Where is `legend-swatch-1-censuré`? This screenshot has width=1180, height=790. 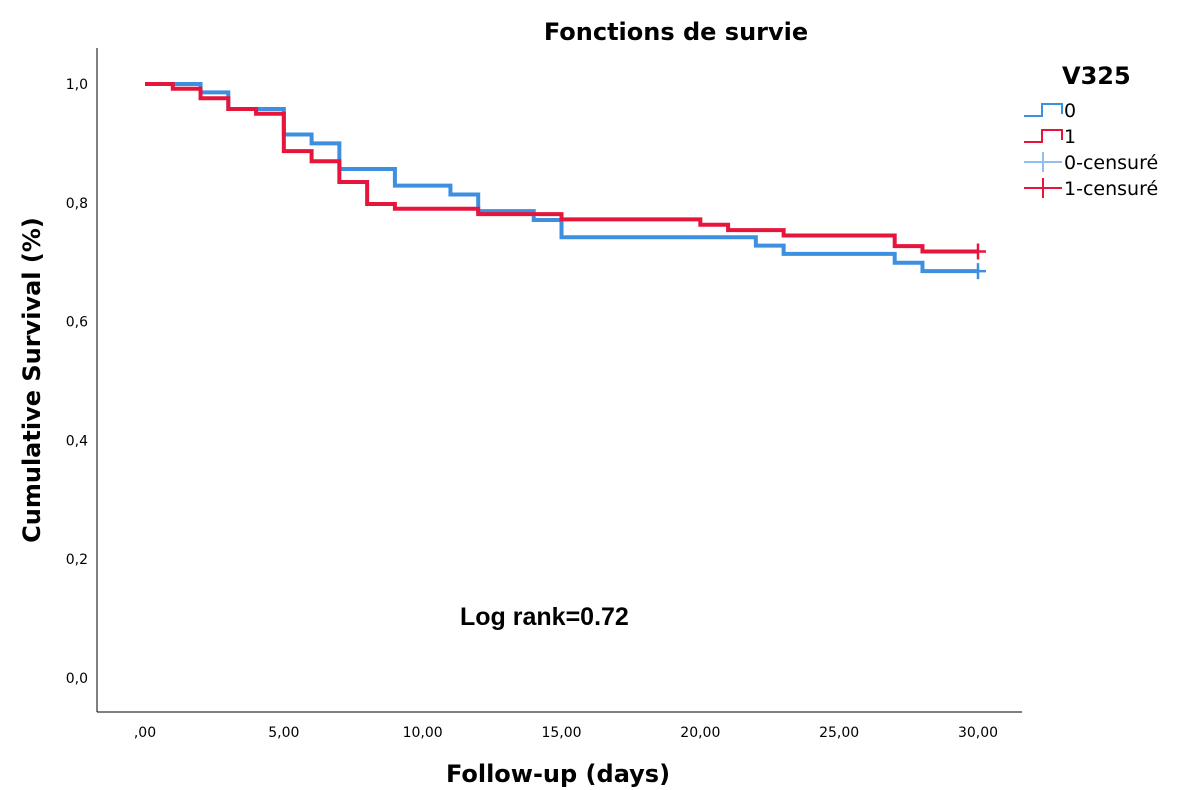
legend-swatch-1-censuré is located at coordinates (1043, 188).